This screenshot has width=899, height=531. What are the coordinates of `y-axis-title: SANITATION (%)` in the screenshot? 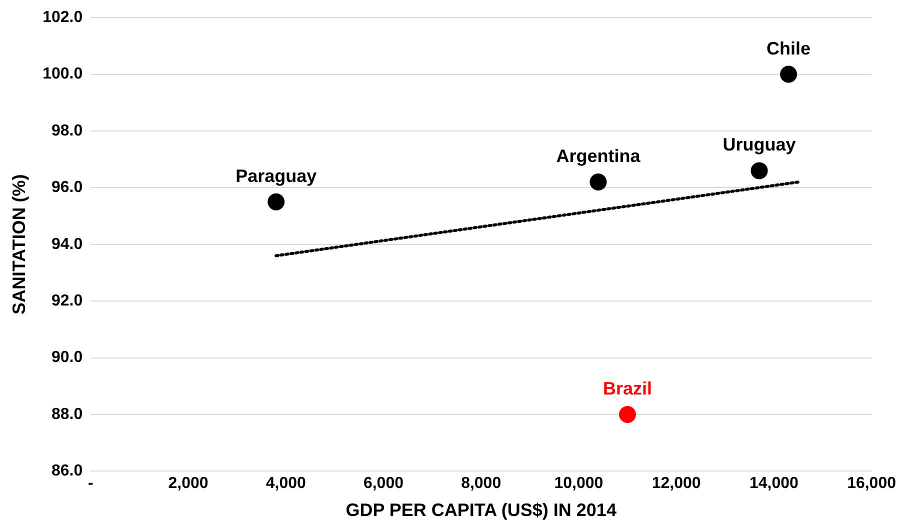 It's located at (18, 244).